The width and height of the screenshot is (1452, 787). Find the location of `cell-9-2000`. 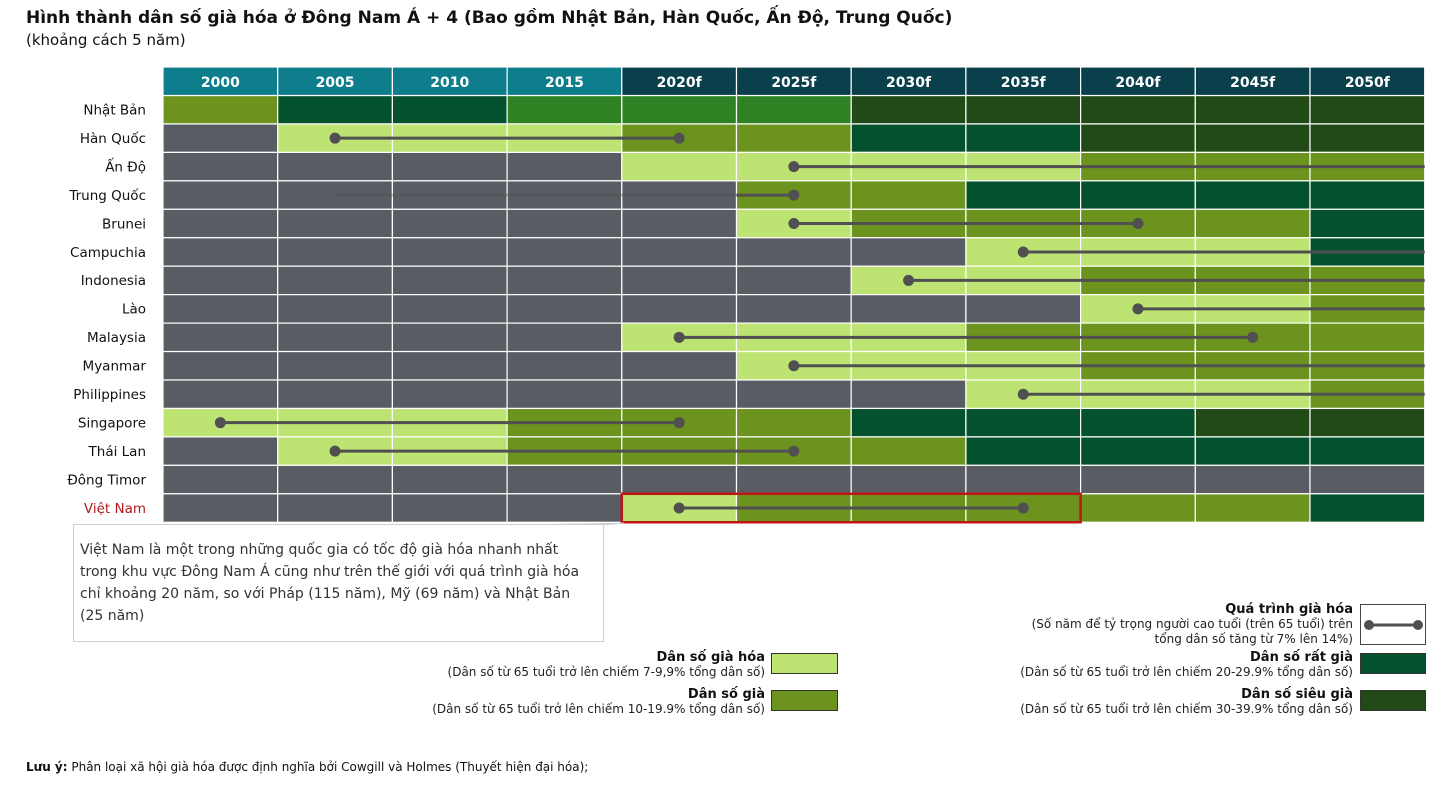

cell-9-2000 is located at coordinates (220, 365).